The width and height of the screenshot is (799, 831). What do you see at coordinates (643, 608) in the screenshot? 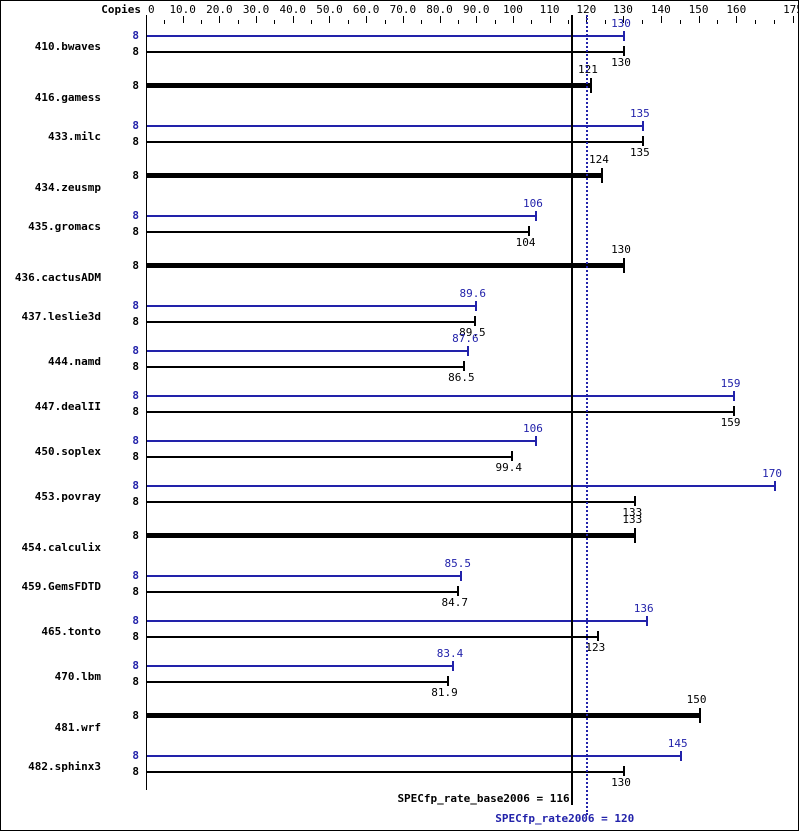
I see `bar-value-label-peak: 136` at bounding box center [643, 608].